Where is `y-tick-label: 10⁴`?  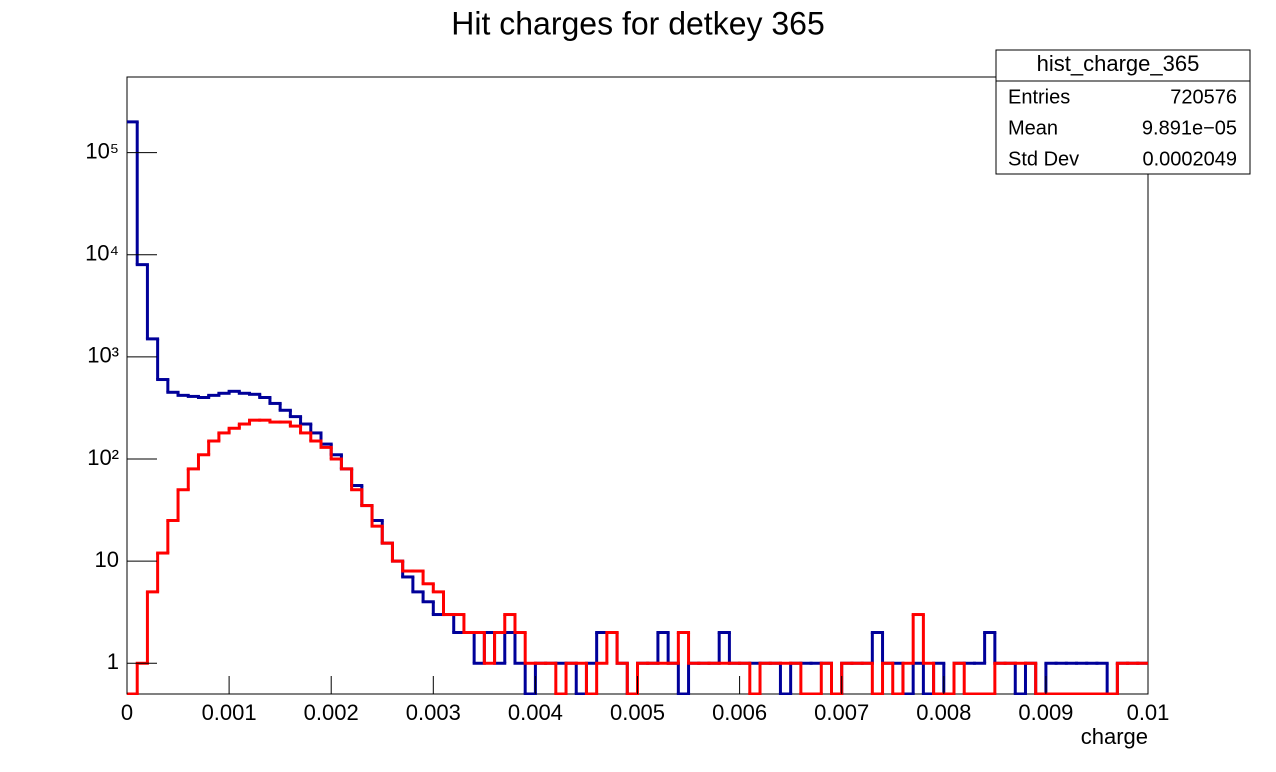 y-tick-label: 10⁴ is located at coordinates (102, 253).